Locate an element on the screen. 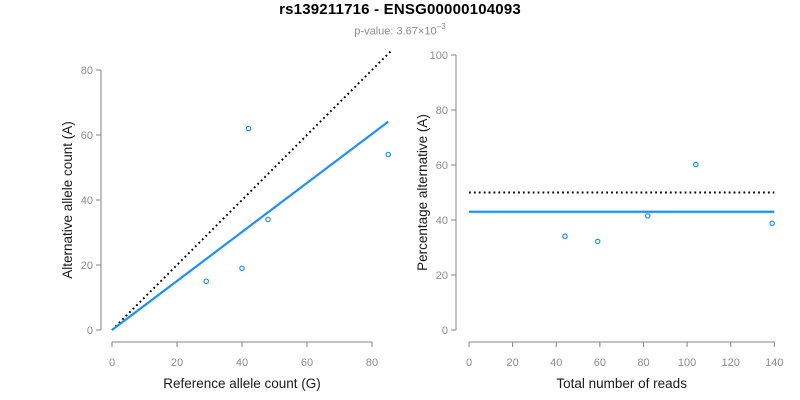 The width and height of the screenshot is (800, 400). pvalue-text: p-value: 3.67×10 is located at coordinates (395, 31).